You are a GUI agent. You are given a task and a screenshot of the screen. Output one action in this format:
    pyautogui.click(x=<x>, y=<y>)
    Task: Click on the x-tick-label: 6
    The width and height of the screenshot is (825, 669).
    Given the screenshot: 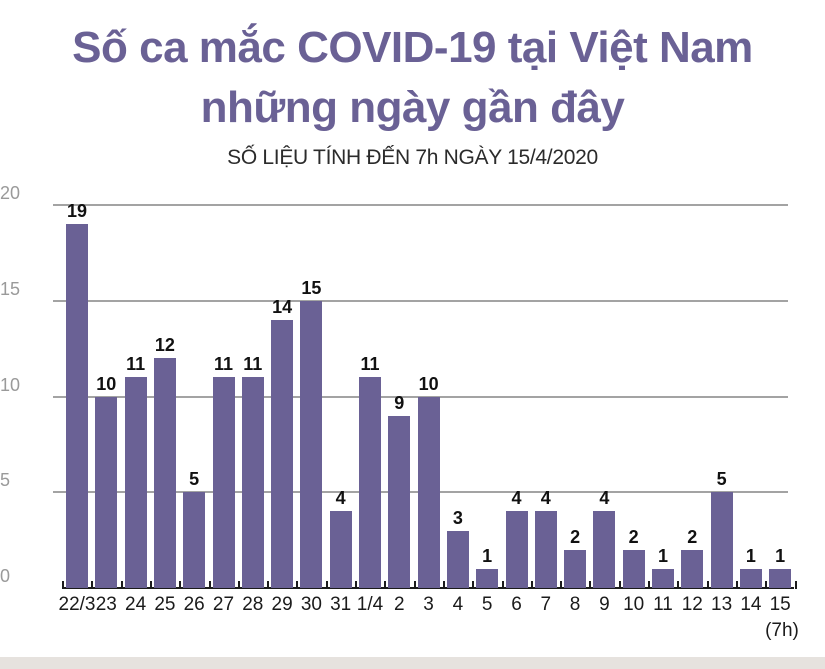 What is the action you would take?
    pyautogui.click(x=516, y=604)
    